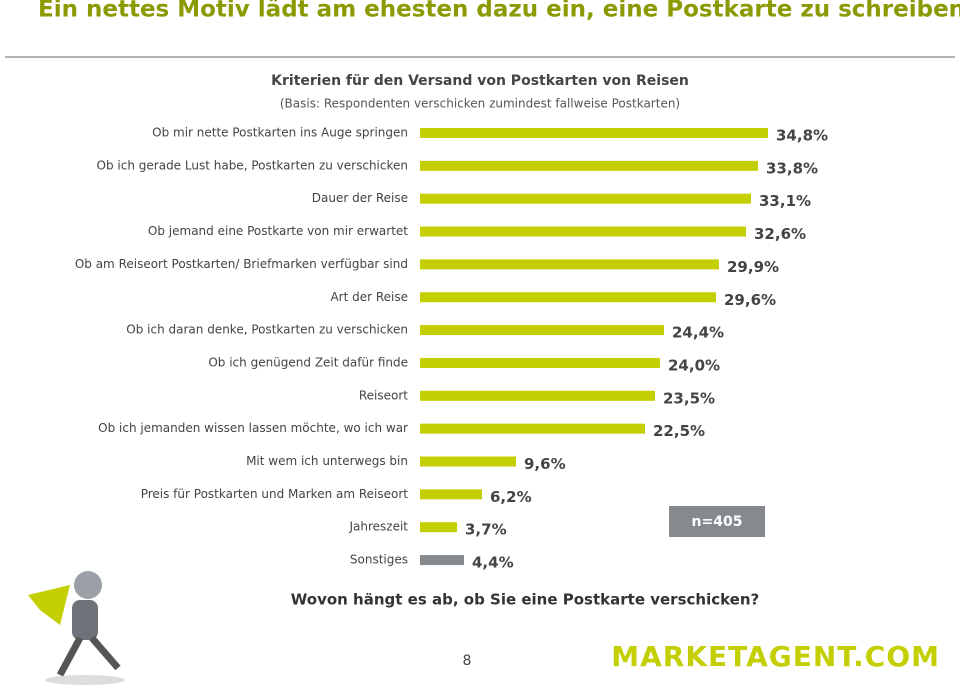 The height and width of the screenshot is (697, 960). What do you see at coordinates (467, 661) in the screenshot?
I see `page-number: 8` at bounding box center [467, 661].